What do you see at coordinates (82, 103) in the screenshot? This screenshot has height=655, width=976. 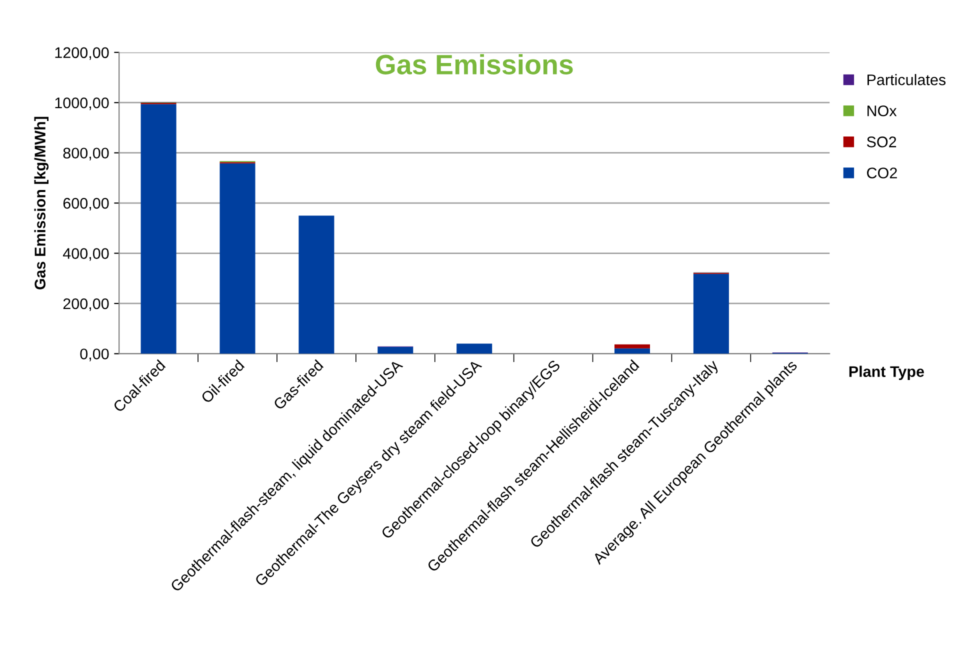 I see `y-tick-label: 1000,00` at bounding box center [82, 103].